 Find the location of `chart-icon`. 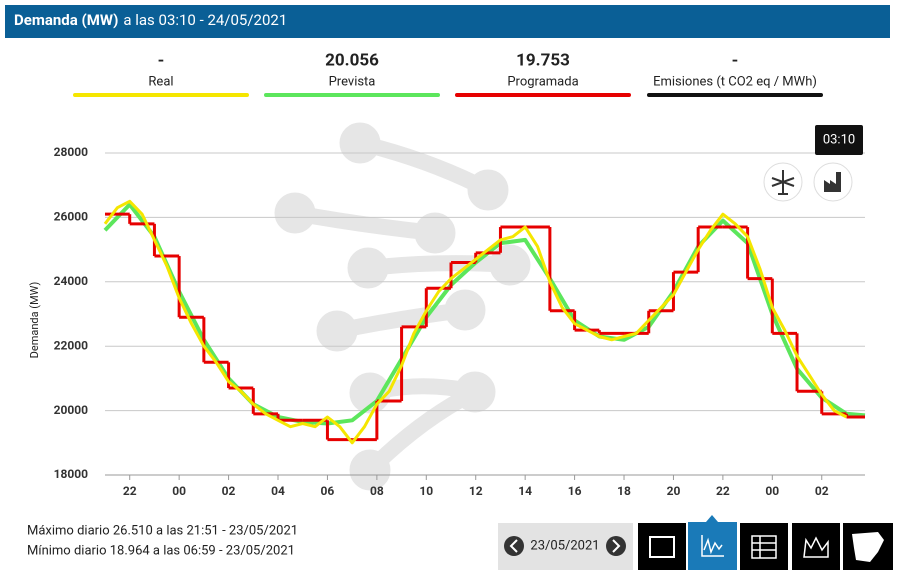

chart-icon is located at coordinates (712, 546).